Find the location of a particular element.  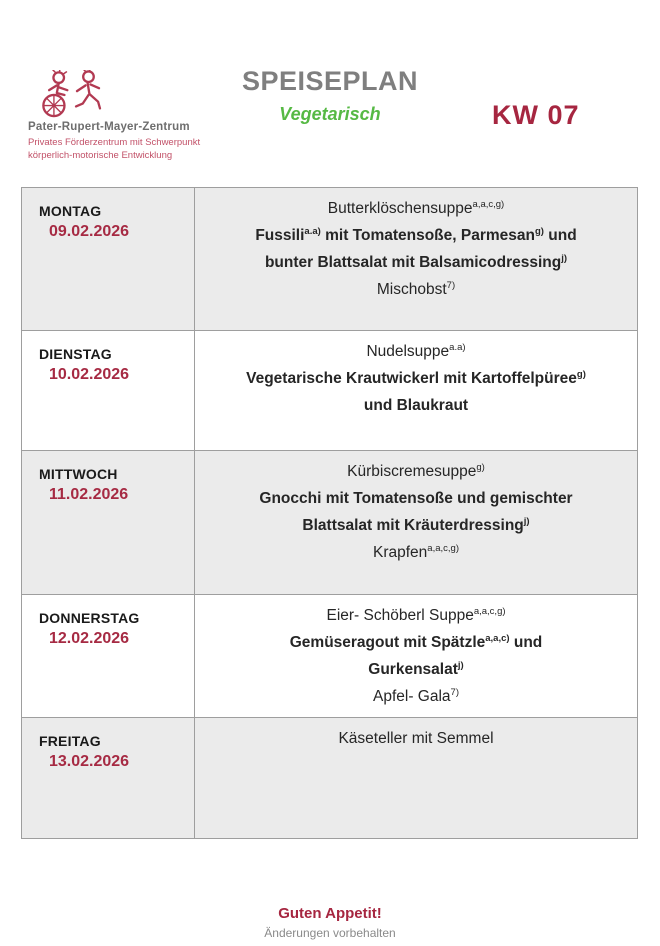

children-logo-icon is located at coordinates (72, 94).